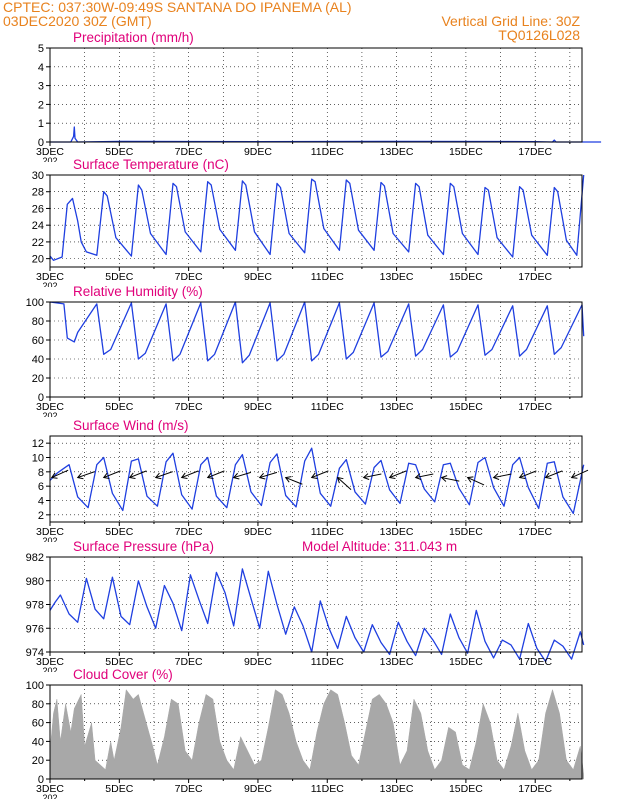  Describe the element at coordinates (35, 303) in the screenshot. I see `y-tick-label: 100` at that location.